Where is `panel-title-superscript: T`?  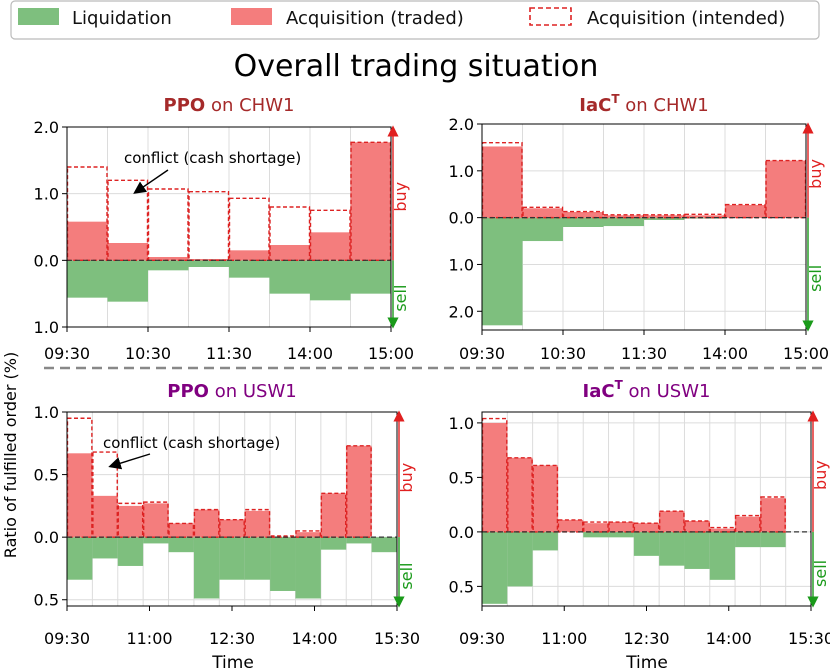 panel-title-superscript: T is located at coordinates (619, 385).